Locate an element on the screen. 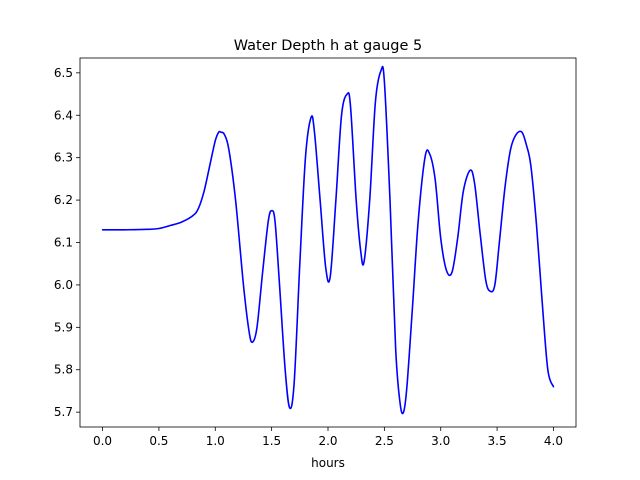 Image resolution: width=640 pixels, height=480 pixels. x-tick-label: 1.0 is located at coordinates (215, 441).